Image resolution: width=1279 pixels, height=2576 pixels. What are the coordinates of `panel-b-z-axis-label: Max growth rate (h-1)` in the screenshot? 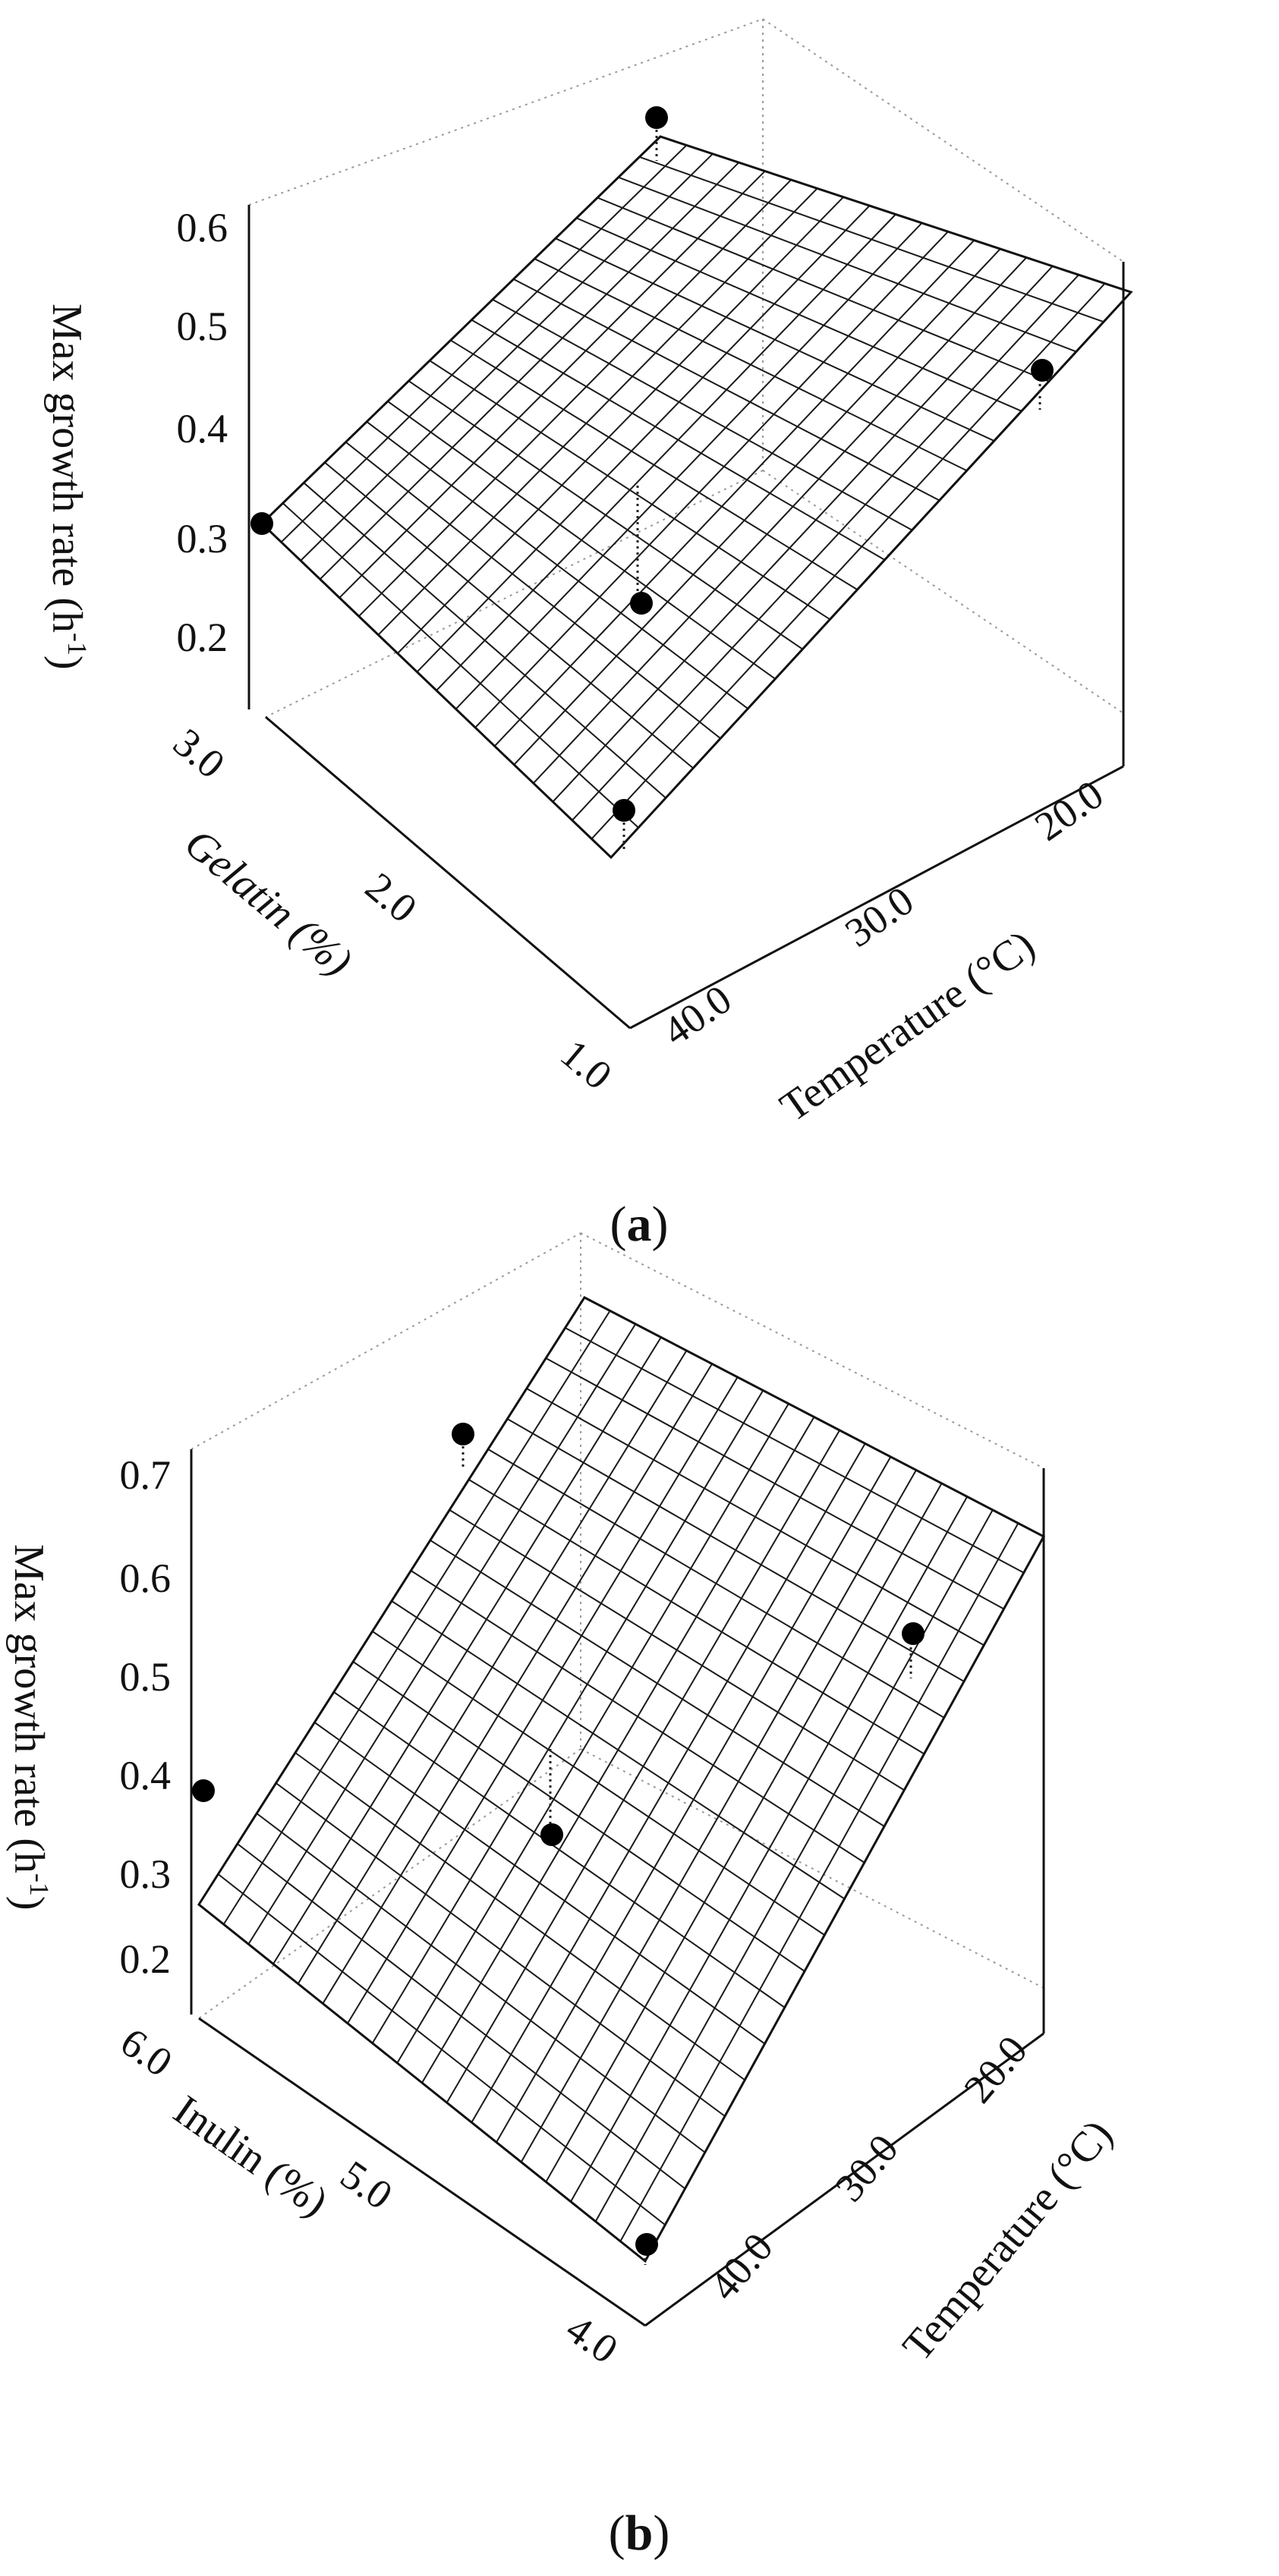 It's located at (30, 1727).